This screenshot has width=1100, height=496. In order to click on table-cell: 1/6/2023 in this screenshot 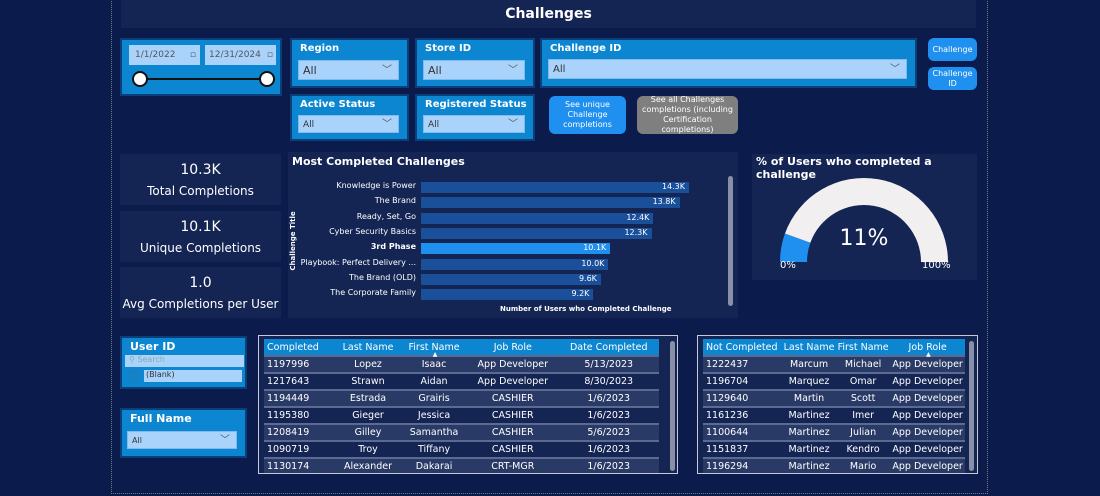, I will do `click(608, 465)`.